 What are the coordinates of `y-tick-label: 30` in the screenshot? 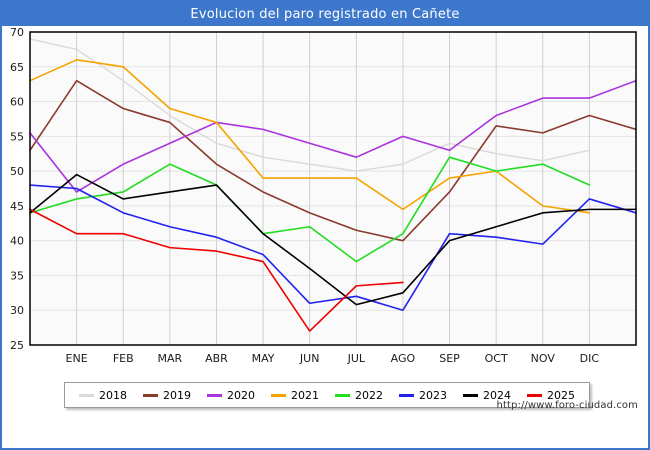 It's located at (17, 310).